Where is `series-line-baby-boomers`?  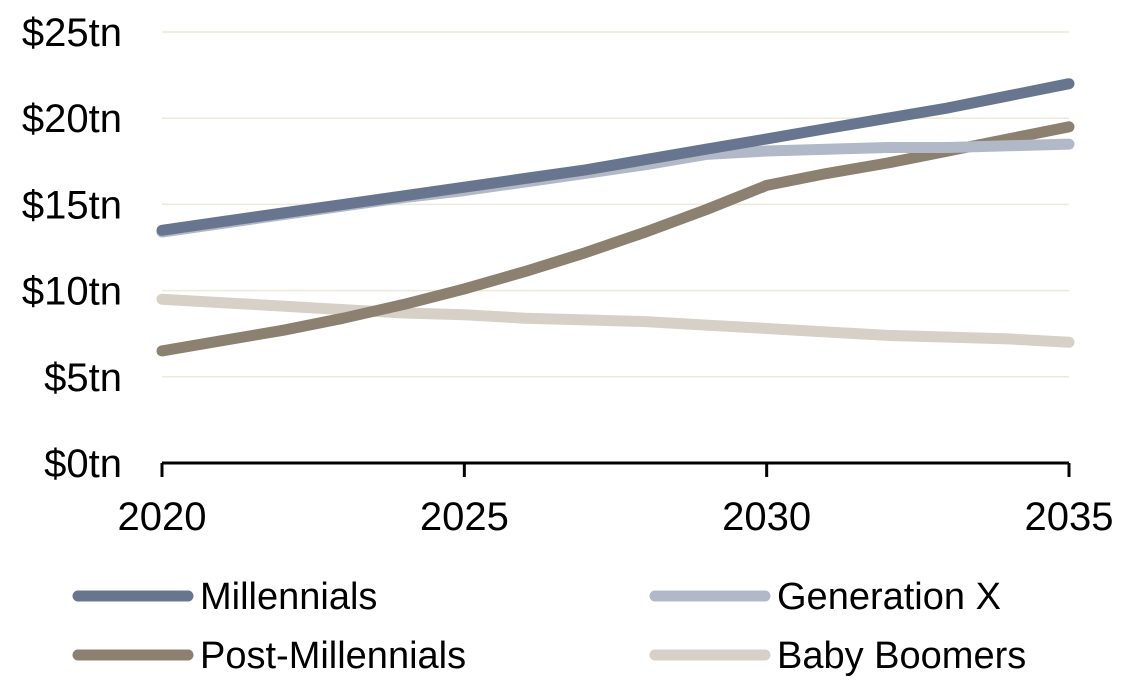
series-line-baby-boomers is located at coordinates (615, 320).